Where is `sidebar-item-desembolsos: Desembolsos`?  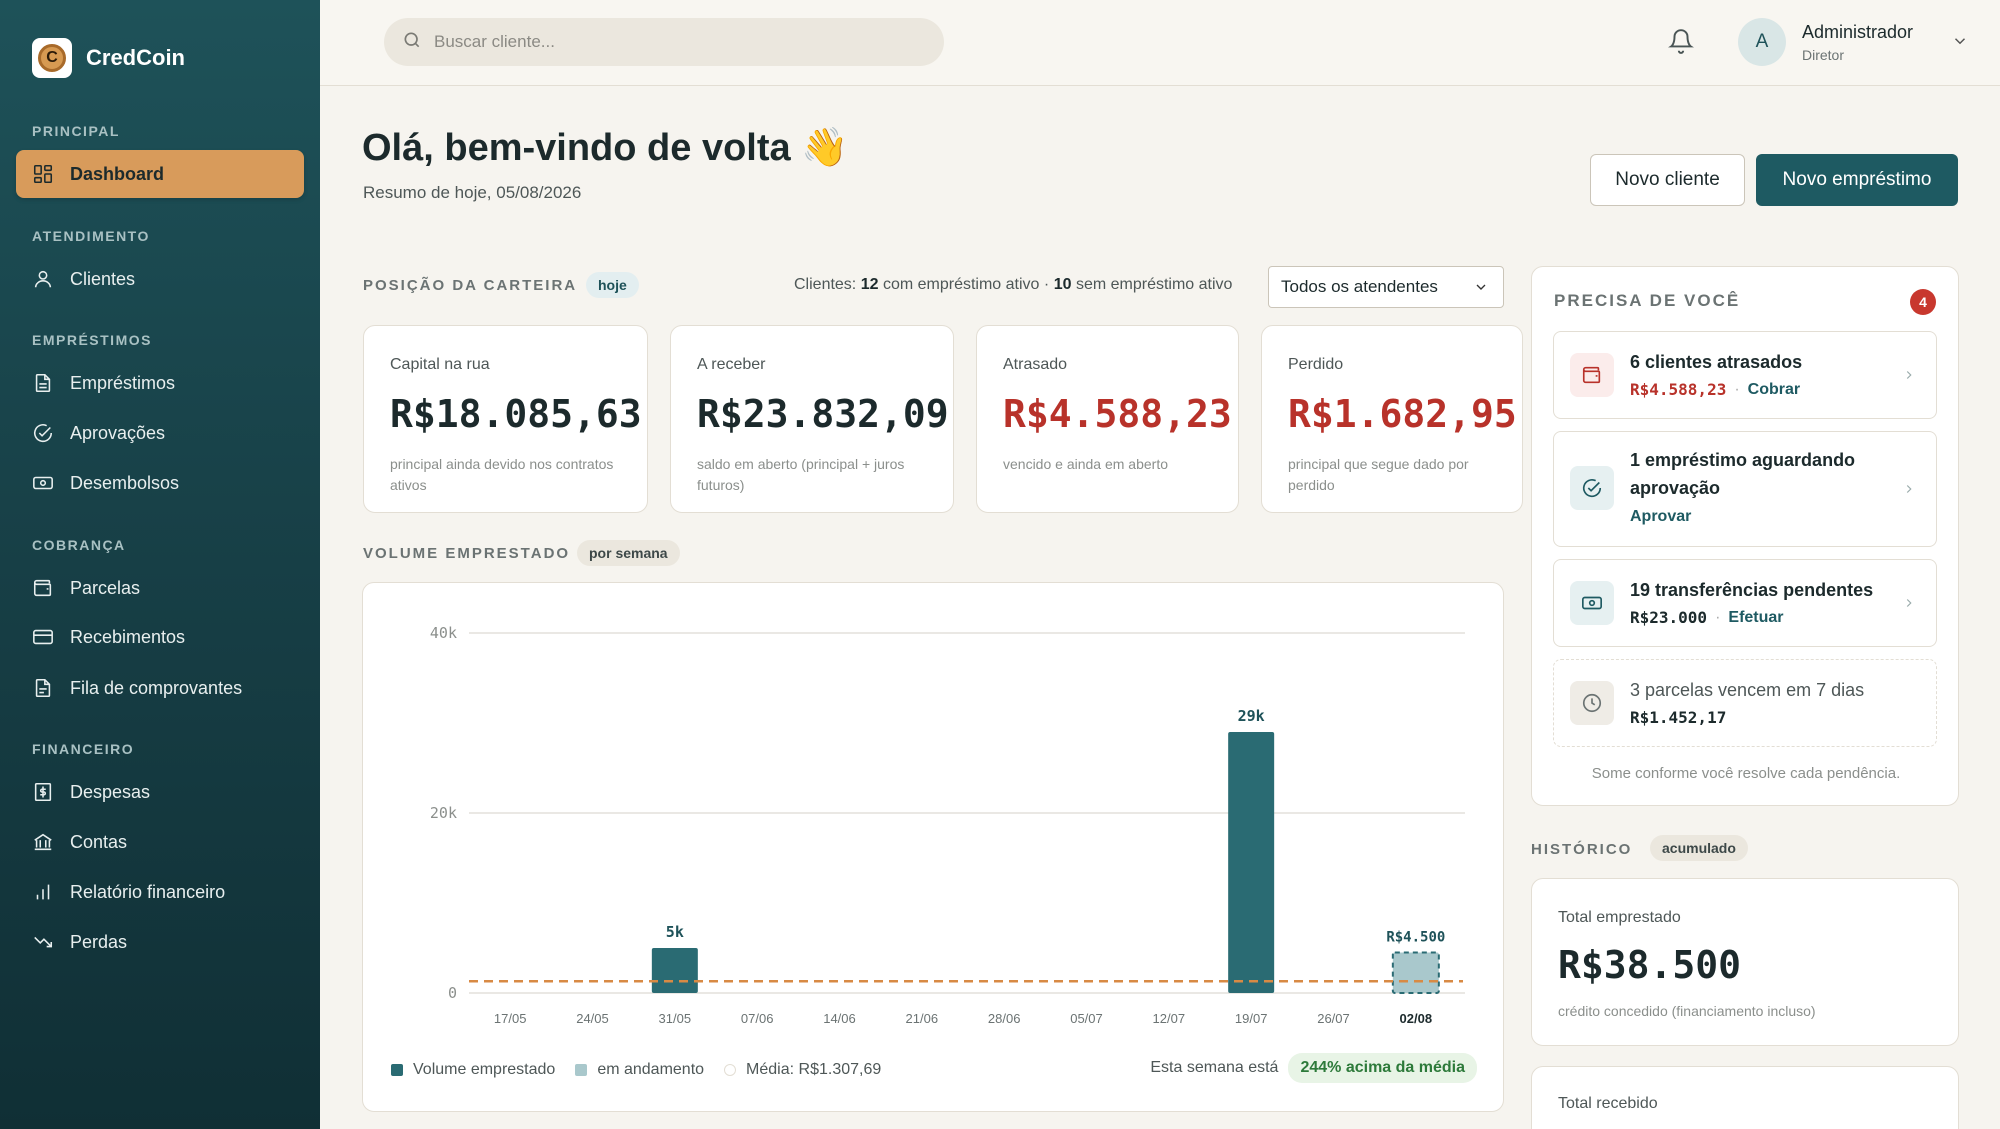
sidebar-item-desembolsos: Desembolsos is located at coordinates (160, 483).